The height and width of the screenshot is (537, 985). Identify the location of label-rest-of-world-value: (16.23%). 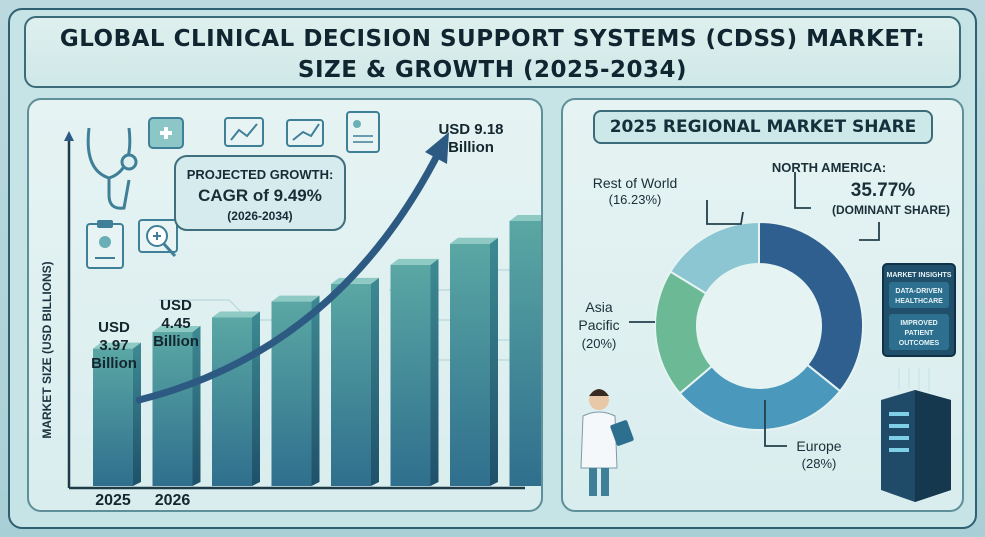
(635, 199).